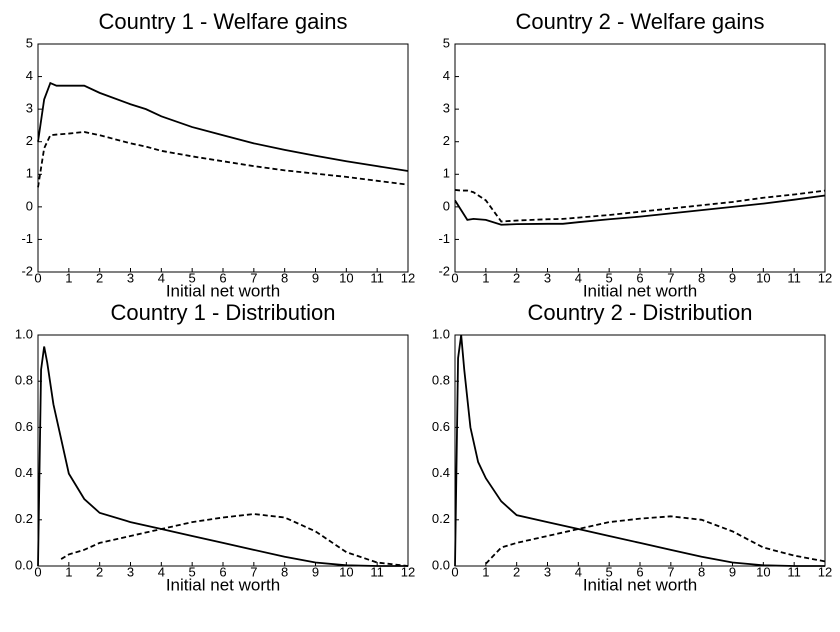 The height and width of the screenshot is (632, 840). Describe the element at coordinates (222, 21) in the screenshot. I see `chart-title: Country 1 - Welfare gains` at that location.